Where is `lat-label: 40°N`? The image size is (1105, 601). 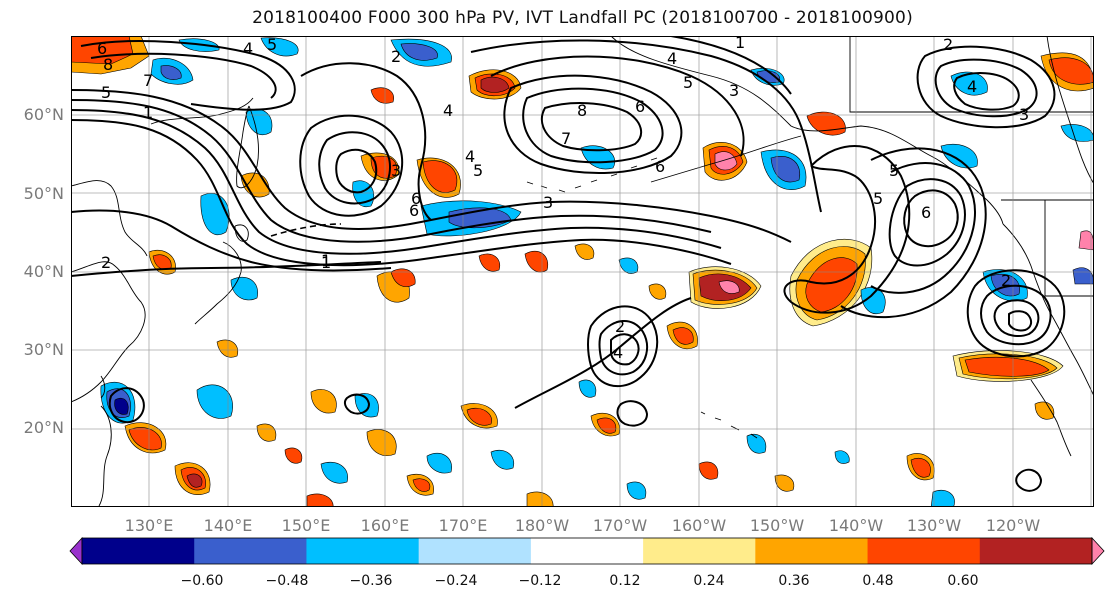
lat-label: 40°N is located at coordinates (43, 271).